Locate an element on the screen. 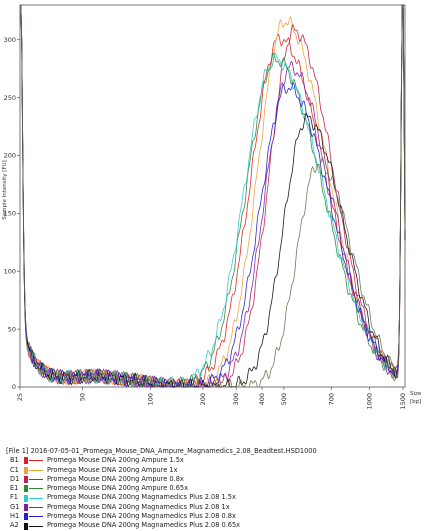 The image size is (431, 531). legend-well: E1 is located at coordinates (14, 488).